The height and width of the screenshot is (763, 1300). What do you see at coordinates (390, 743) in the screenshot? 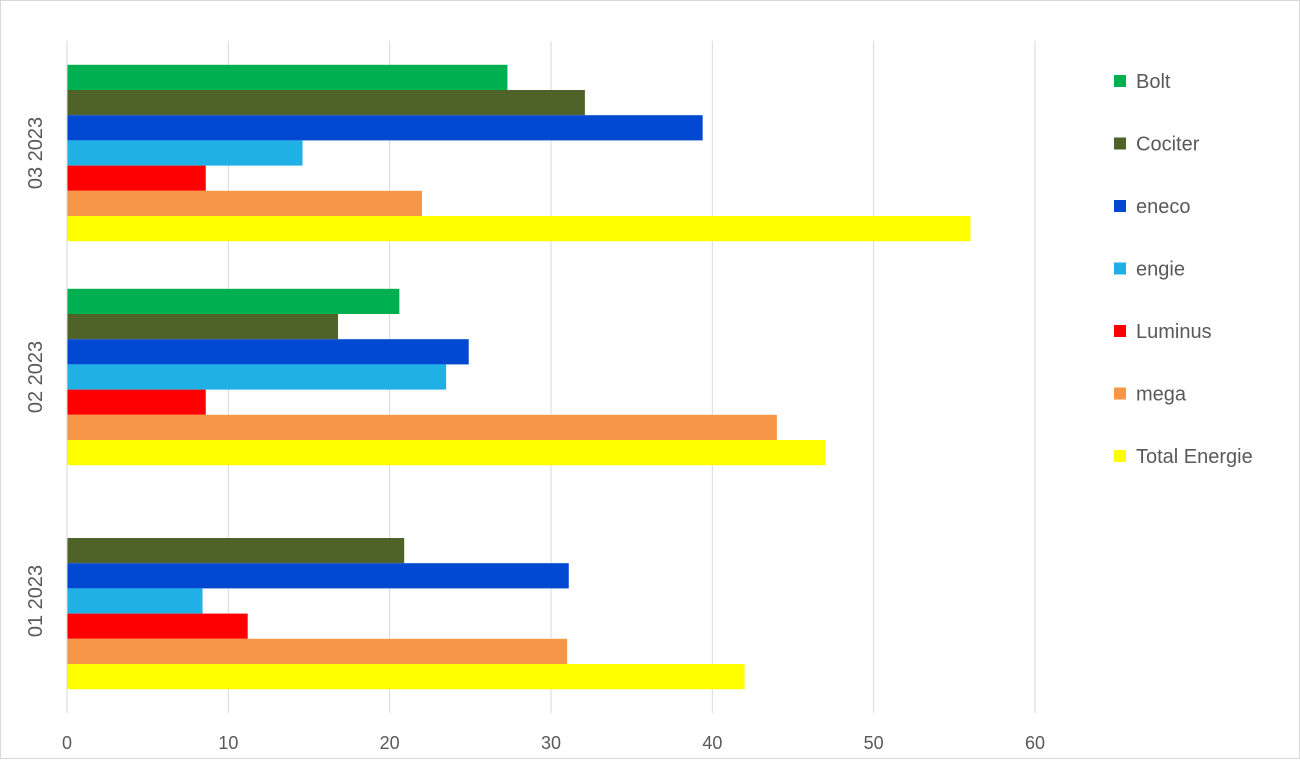
I see `x-tick-label: 20` at bounding box center [390, 743].